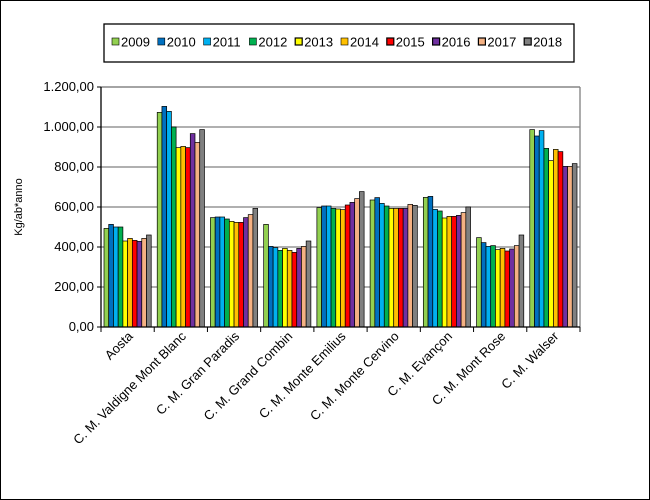 Image resolution: width=650 pixels, height=500 pixels. What do you see at coordinates (227, 42) in the screenshot?
I see `legend-label: 2011` at bounding box center [227, 42].